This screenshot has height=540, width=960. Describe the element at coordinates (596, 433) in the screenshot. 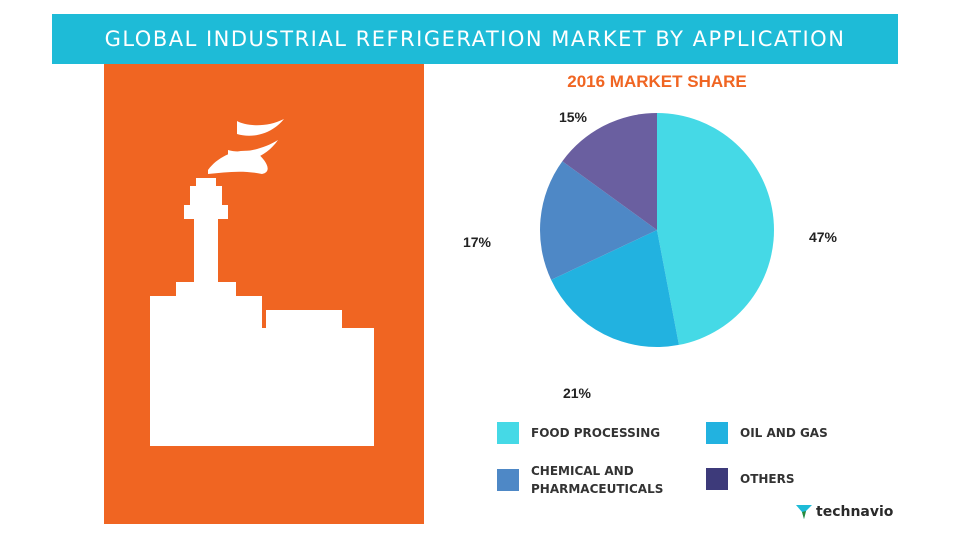

I see `legend-label: FOOD PROCESSING` at that location.